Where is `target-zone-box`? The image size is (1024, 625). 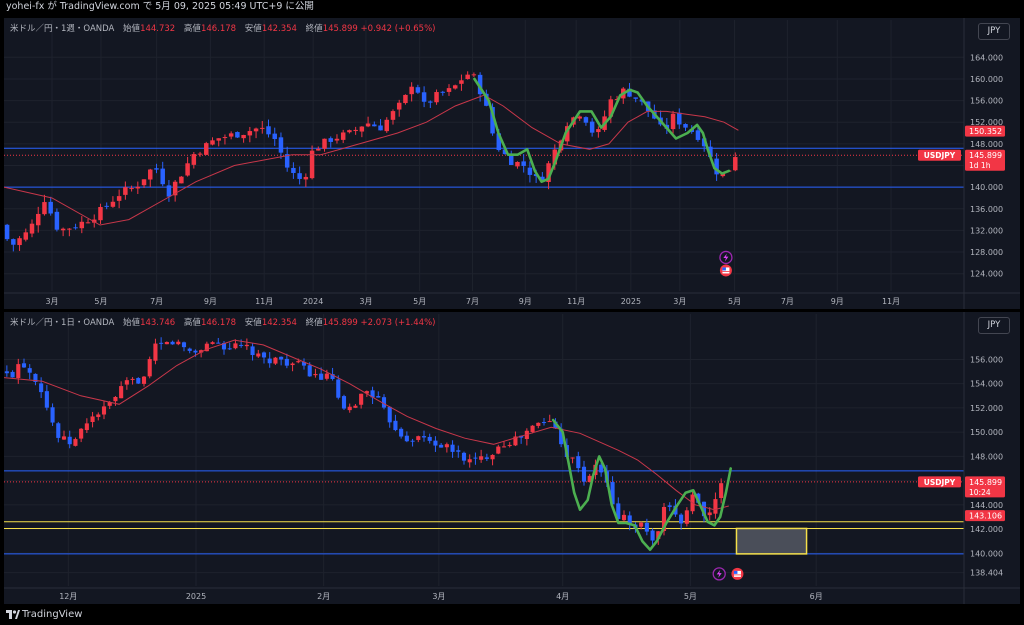 target-zone-box is located at coordinates (771, 541).